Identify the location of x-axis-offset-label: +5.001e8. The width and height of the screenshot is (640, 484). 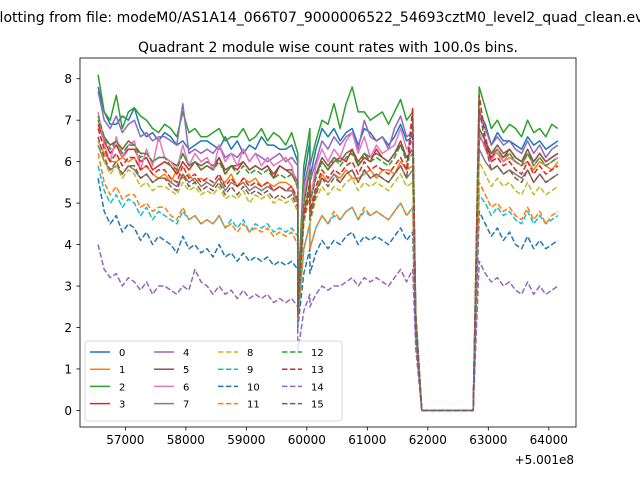
(544, 460).